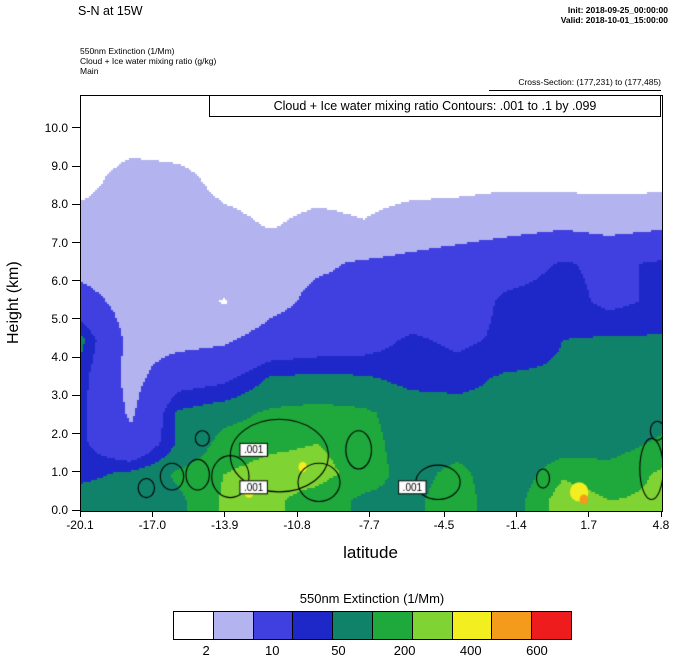  Describe the element at coordinates (369, 525) in the screenshot. I see `x-tick-label: -7.7` at that location.